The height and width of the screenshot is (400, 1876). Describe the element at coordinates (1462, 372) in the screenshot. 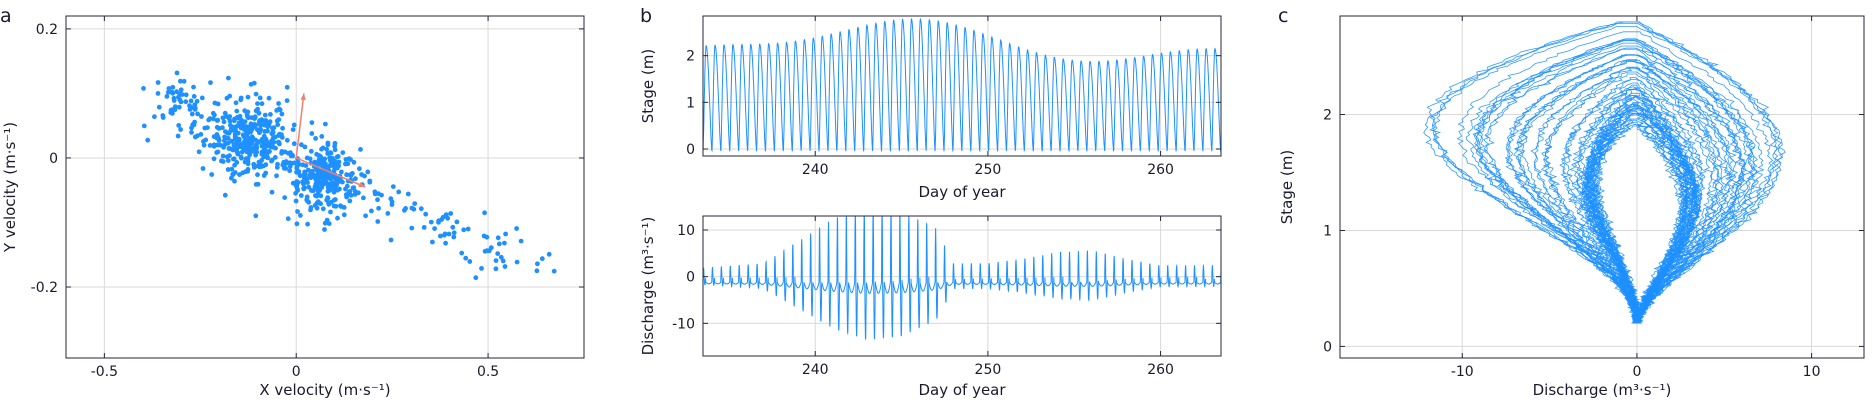

I see `c-xtick-label: -10` at that location.